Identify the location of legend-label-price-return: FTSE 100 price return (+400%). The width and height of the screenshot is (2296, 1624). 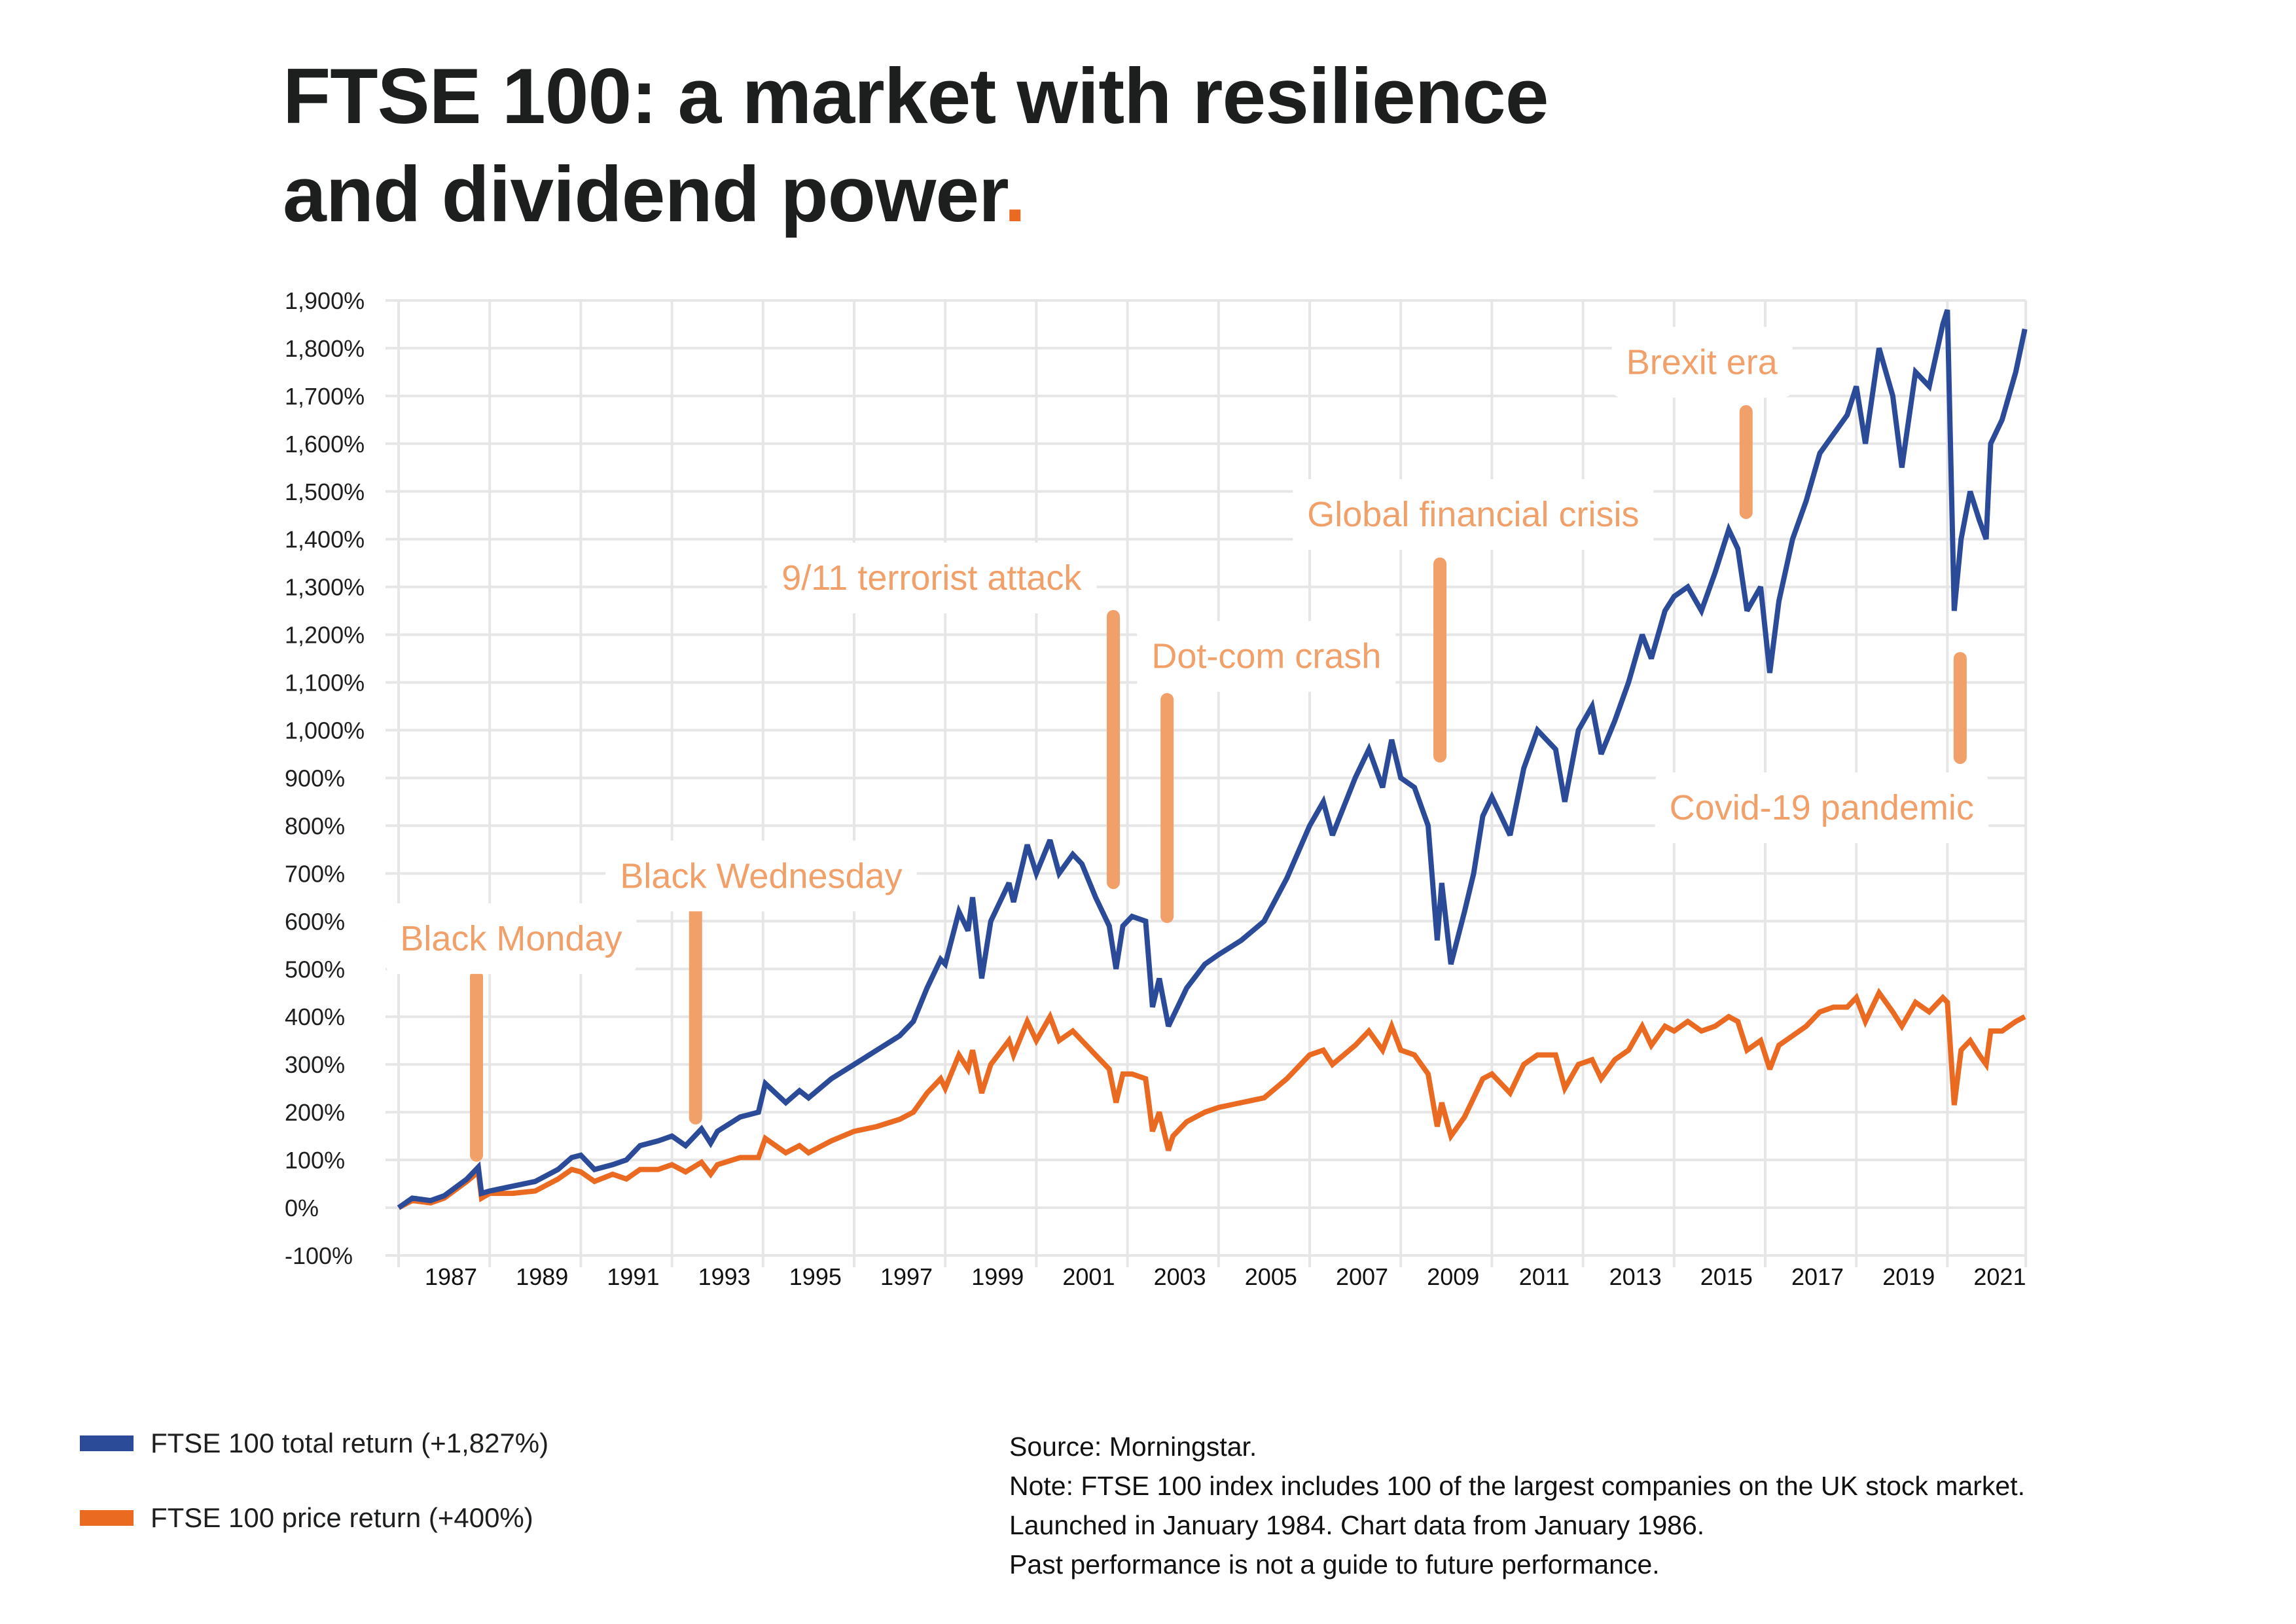
(342, 1517).